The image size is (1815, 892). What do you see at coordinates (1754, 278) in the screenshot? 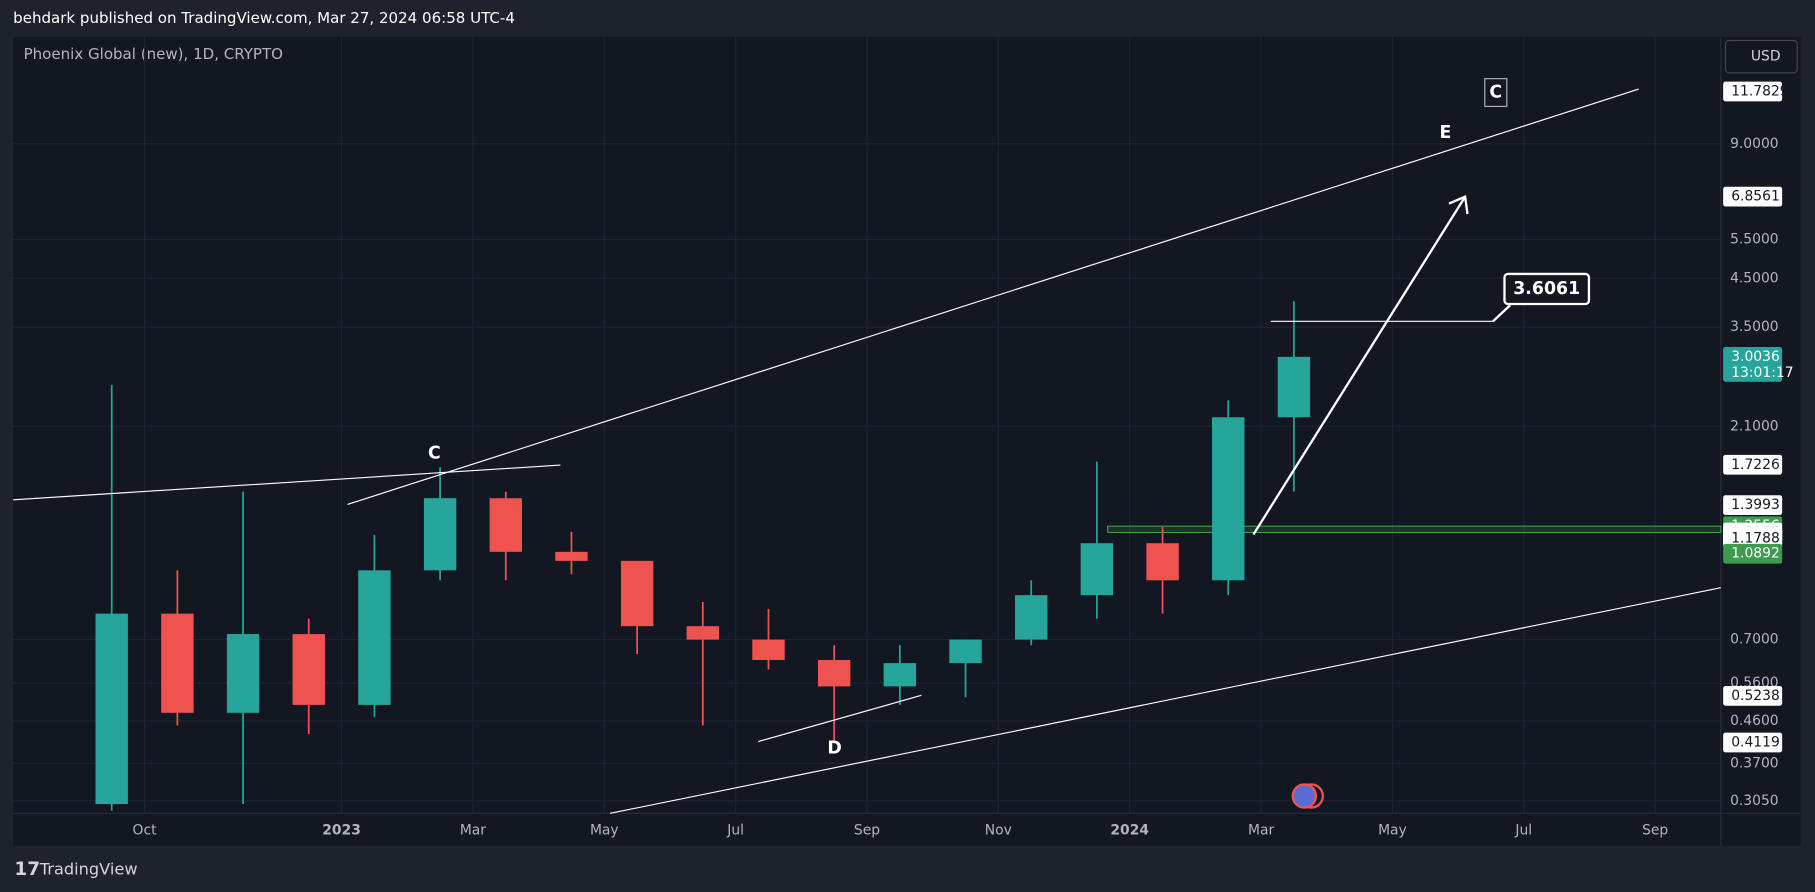
I see `y-tick-label: 4.5000` at bounding box center [1754, 278].